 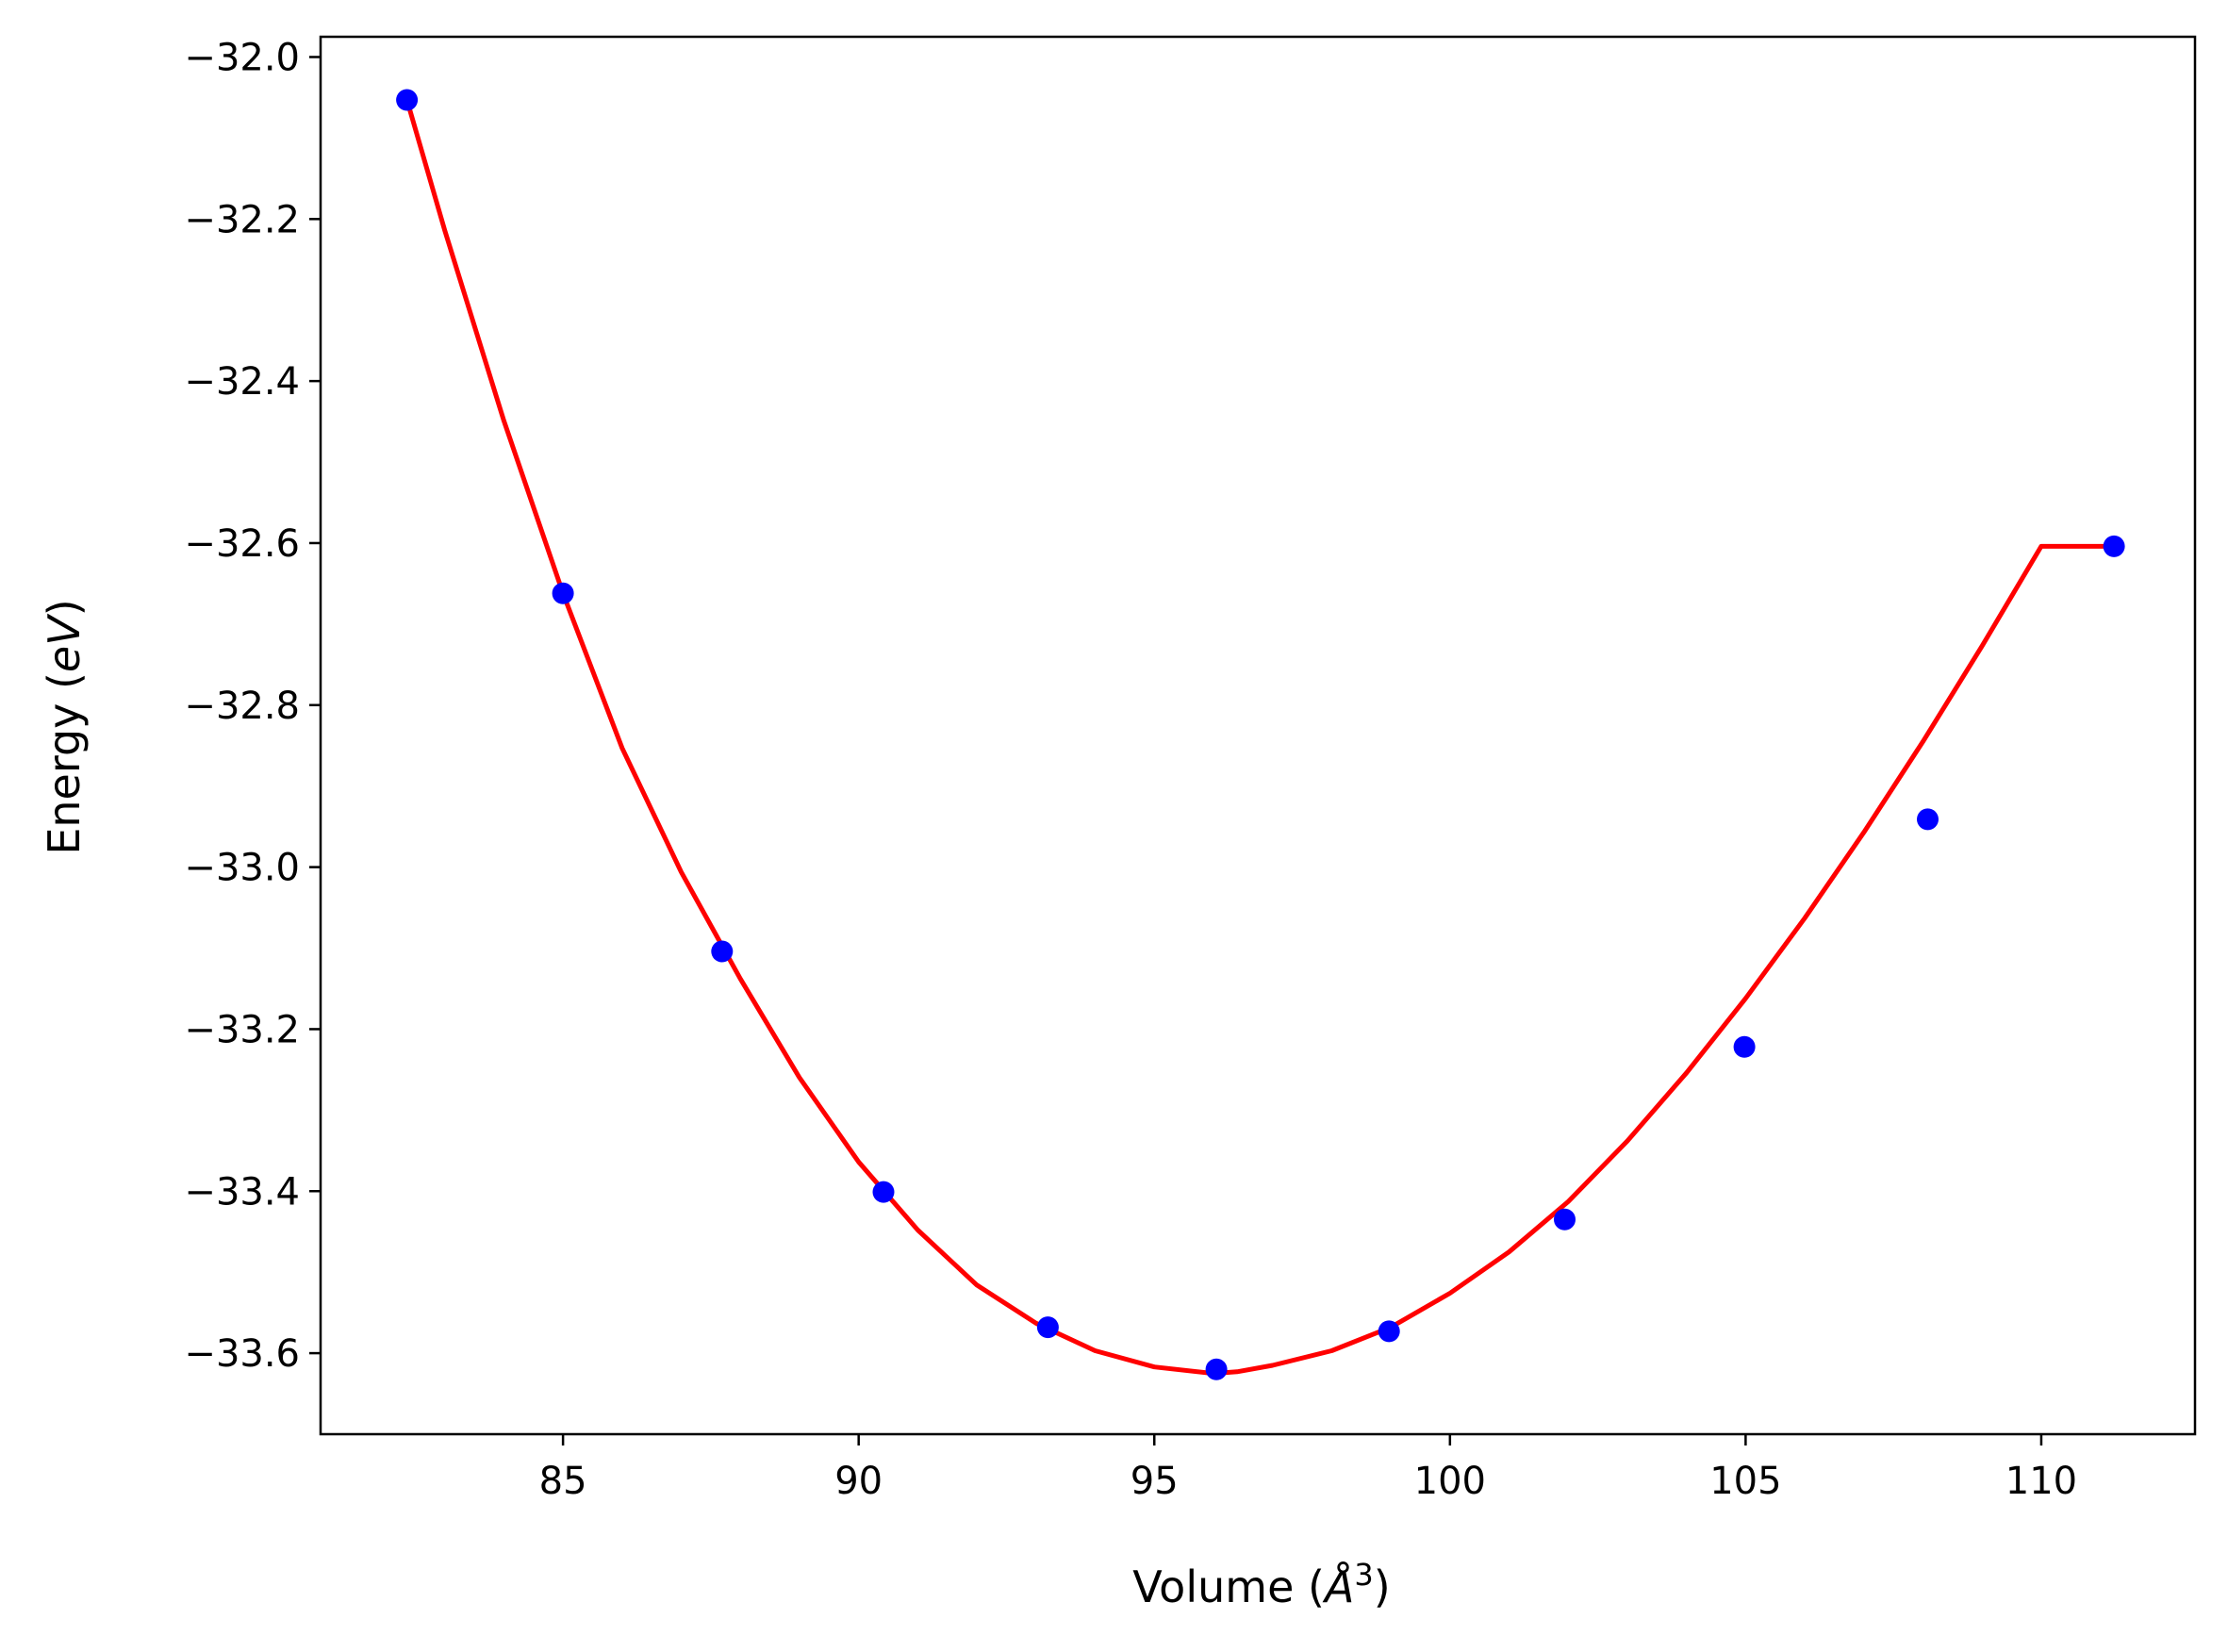 I want to click on y-tick-label: −33.4, so click(x=242, y=1192).